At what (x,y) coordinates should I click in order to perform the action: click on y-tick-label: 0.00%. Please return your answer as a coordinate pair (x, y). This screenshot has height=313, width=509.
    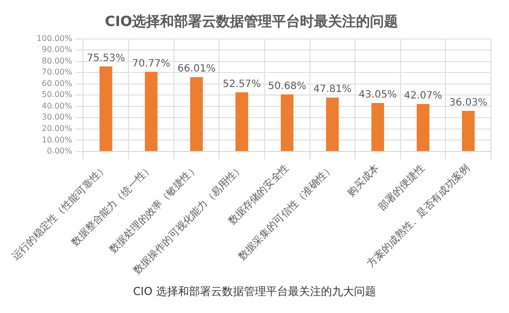
    Looking at the image, I should click on (59, 151).